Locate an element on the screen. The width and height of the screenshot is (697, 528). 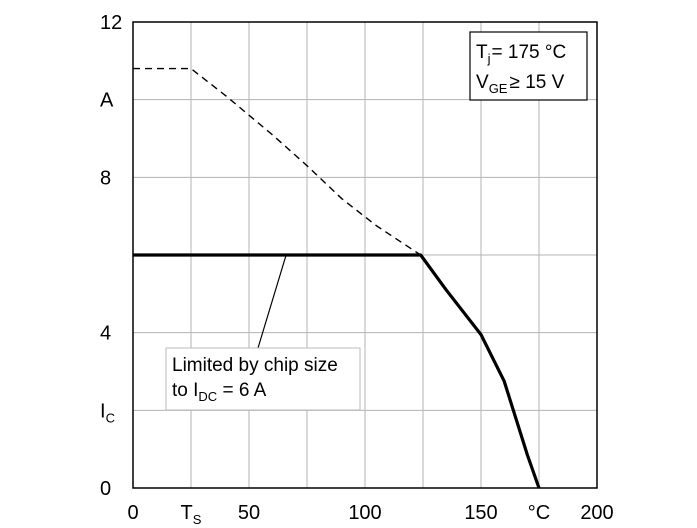
annotation-line-2: to IDC = 6 A is located at coordinates (219, 392).